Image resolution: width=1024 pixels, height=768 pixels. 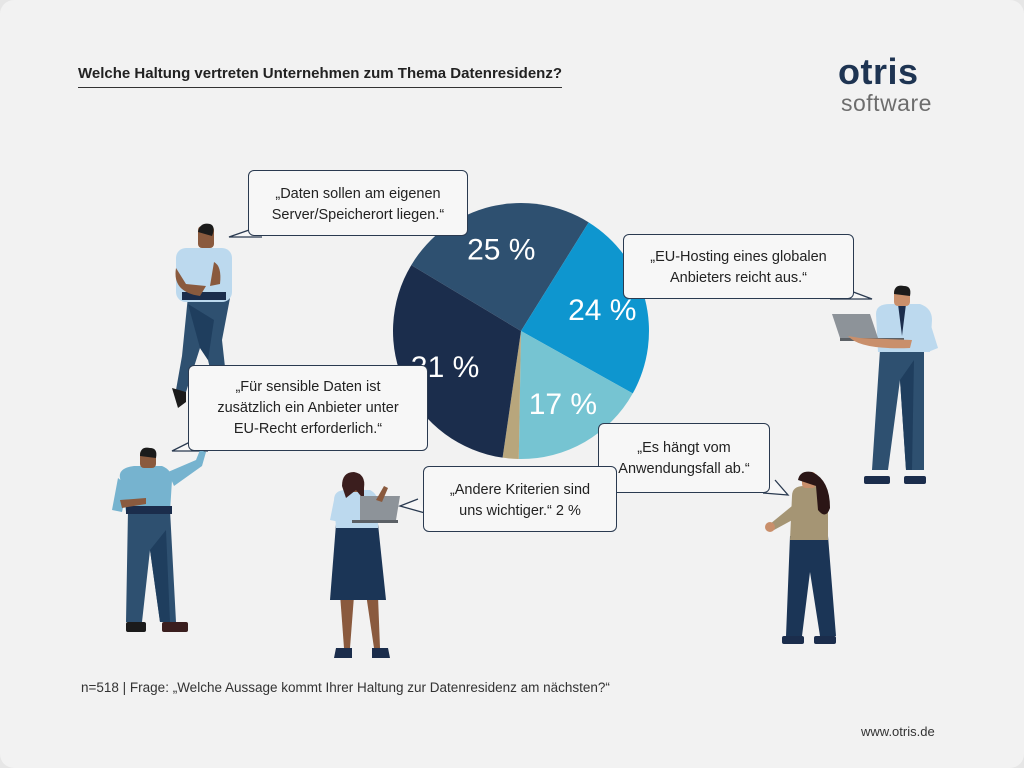 I want to click on person-man-laptop-illustration, so click(x=885, y=384).